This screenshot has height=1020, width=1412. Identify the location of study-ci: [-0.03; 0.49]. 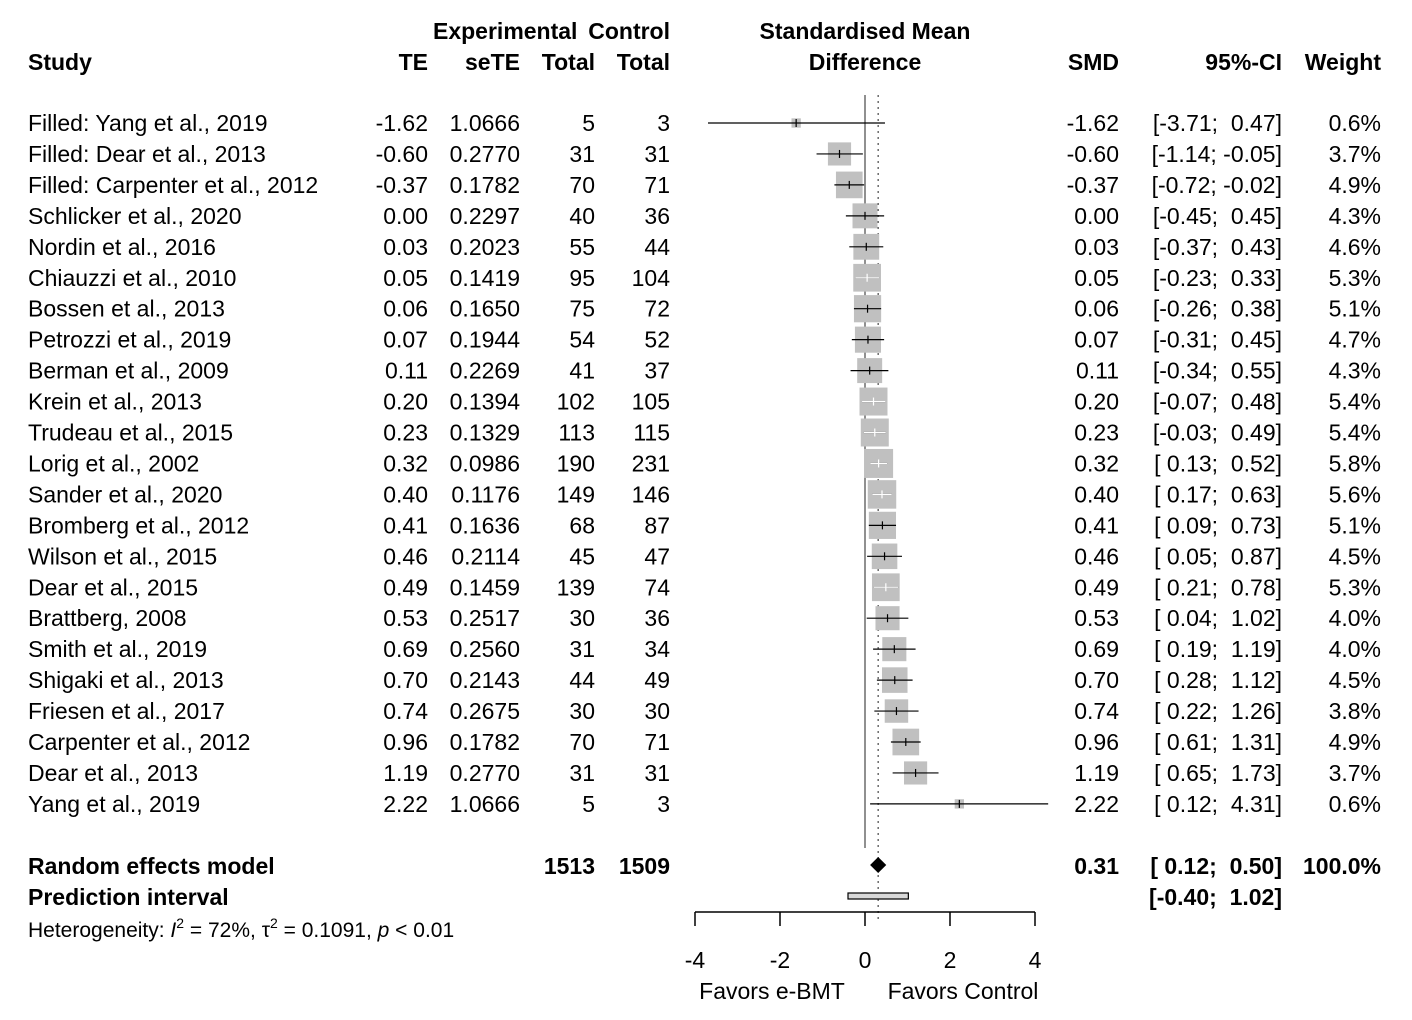
(1217, 433).